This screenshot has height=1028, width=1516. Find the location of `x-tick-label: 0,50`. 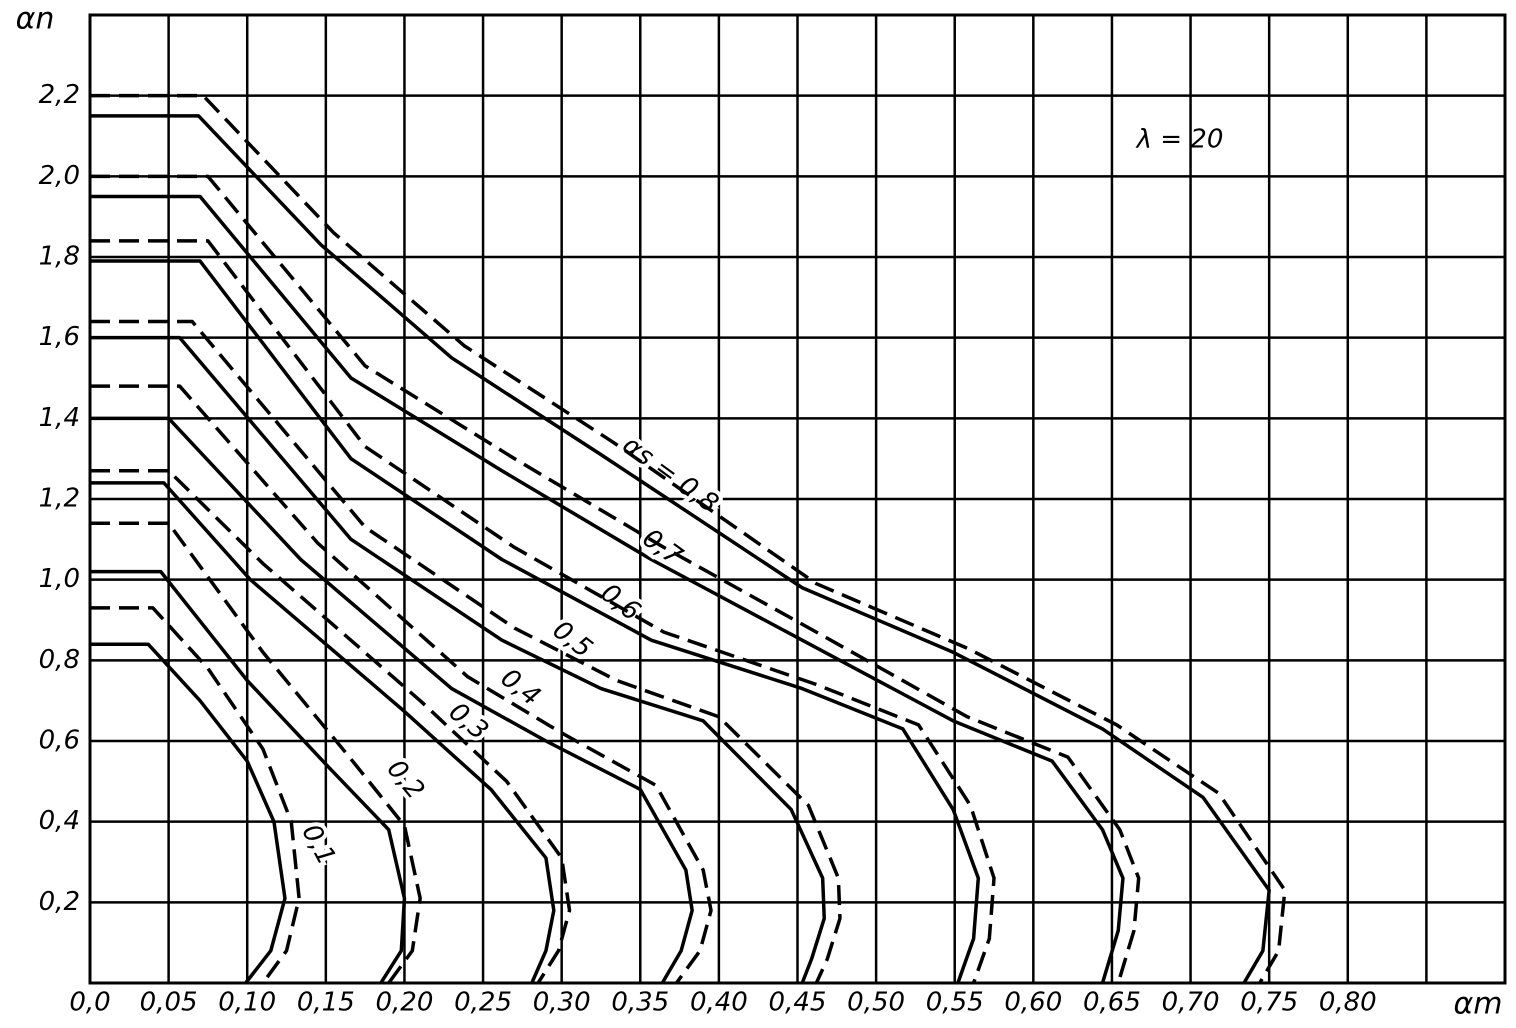

x-tick-label: 0,50 is located at coordinates (876, 1003).